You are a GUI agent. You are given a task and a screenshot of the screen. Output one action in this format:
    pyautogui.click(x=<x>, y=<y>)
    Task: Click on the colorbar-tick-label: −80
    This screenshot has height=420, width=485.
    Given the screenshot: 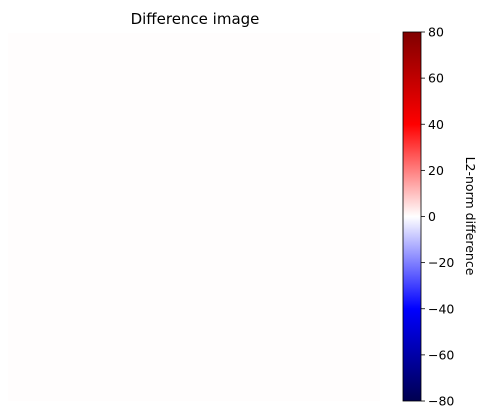 What is the action you would take?
    pyautogui.click(x=441, y=401)
    